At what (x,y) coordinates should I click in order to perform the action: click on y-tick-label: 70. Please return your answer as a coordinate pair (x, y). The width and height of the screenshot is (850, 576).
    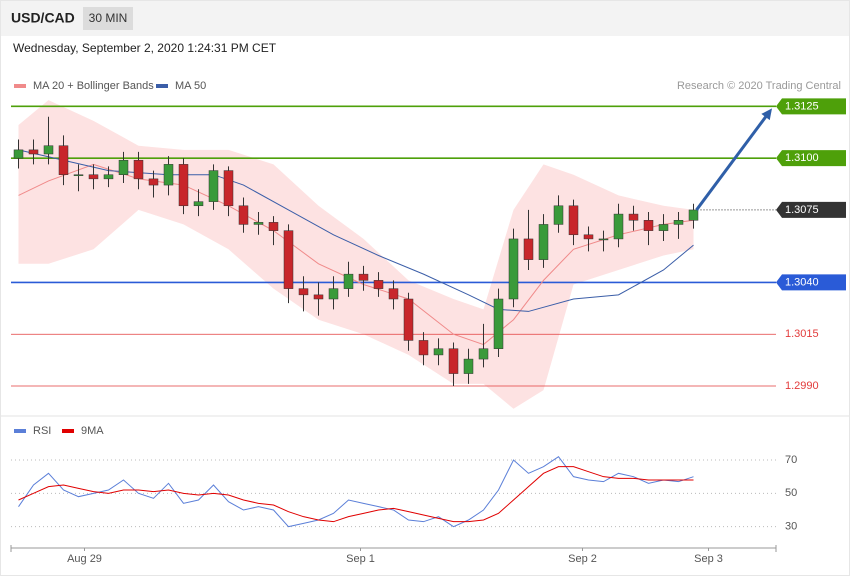
    Looking at the image, I should click on (791, 460).